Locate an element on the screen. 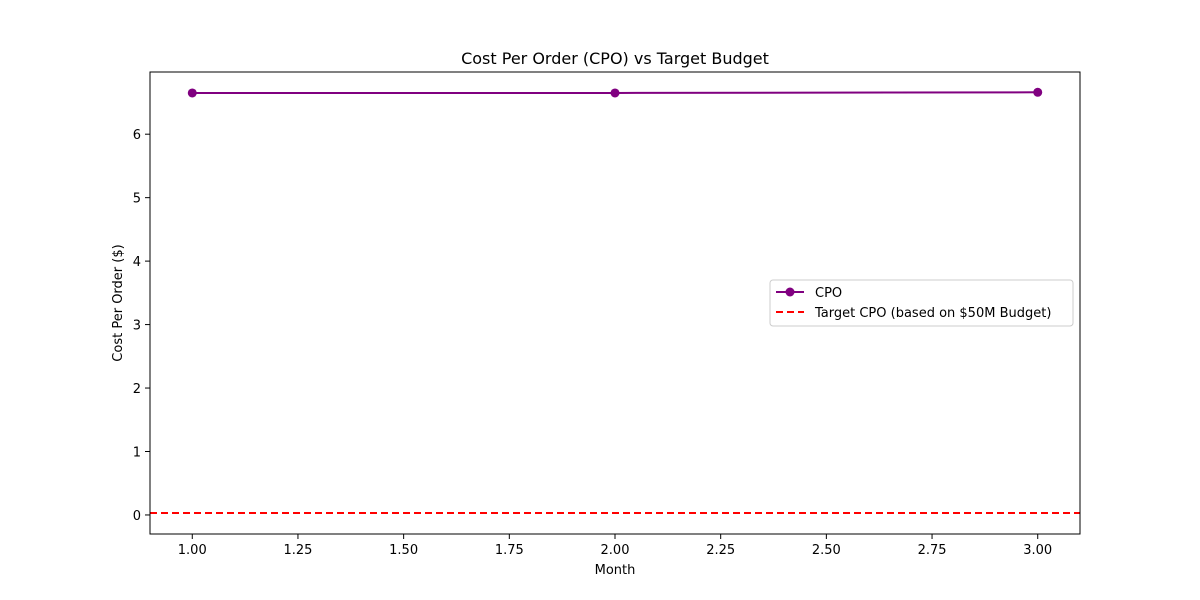 This screenshot has width=1200, height=600. legend-entry-label: Target CPO (based on $50M Budget) is located at coordinates (932, 313).